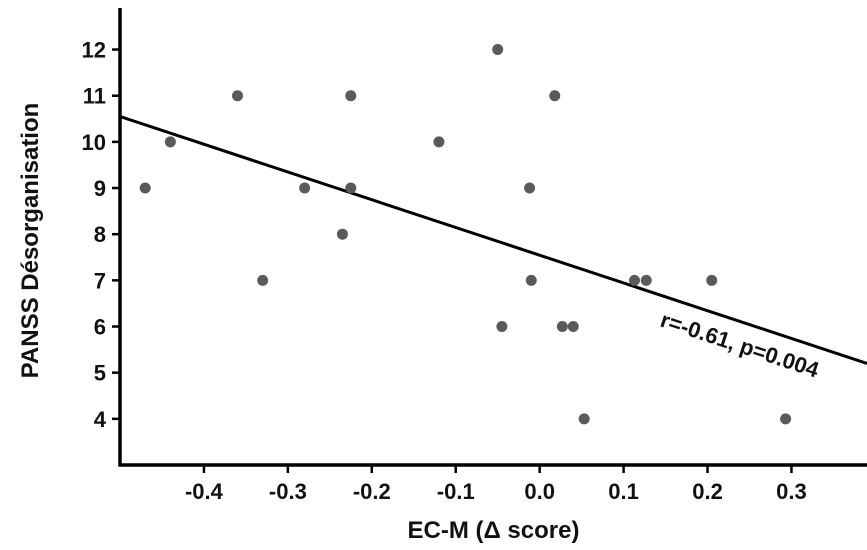 This screenshot has height=550, width=867. What do you see at coordinates (100, 234) in the screenshot?
I see `y-tick-label: 8` at bounding box center [100, 234].